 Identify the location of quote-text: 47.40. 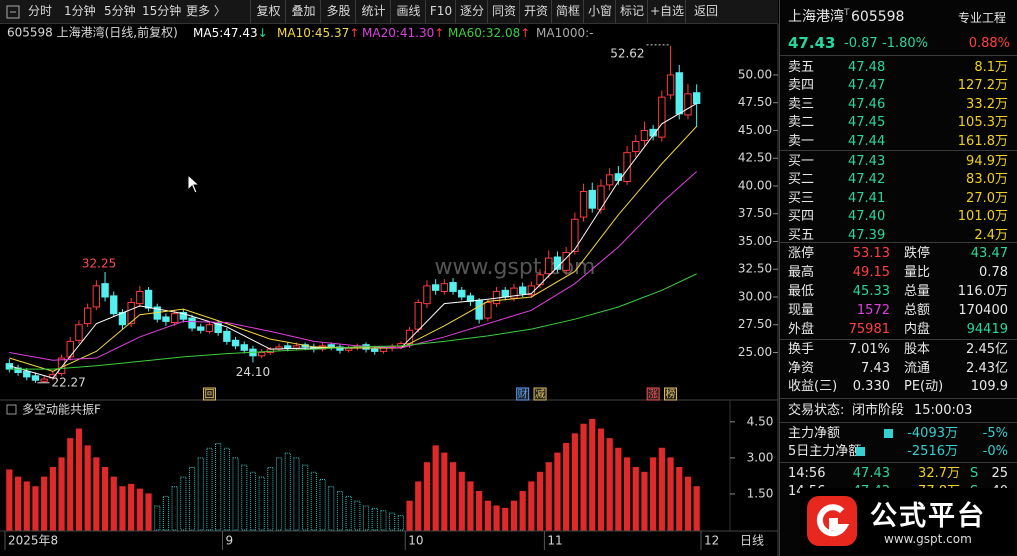
(867, 217).